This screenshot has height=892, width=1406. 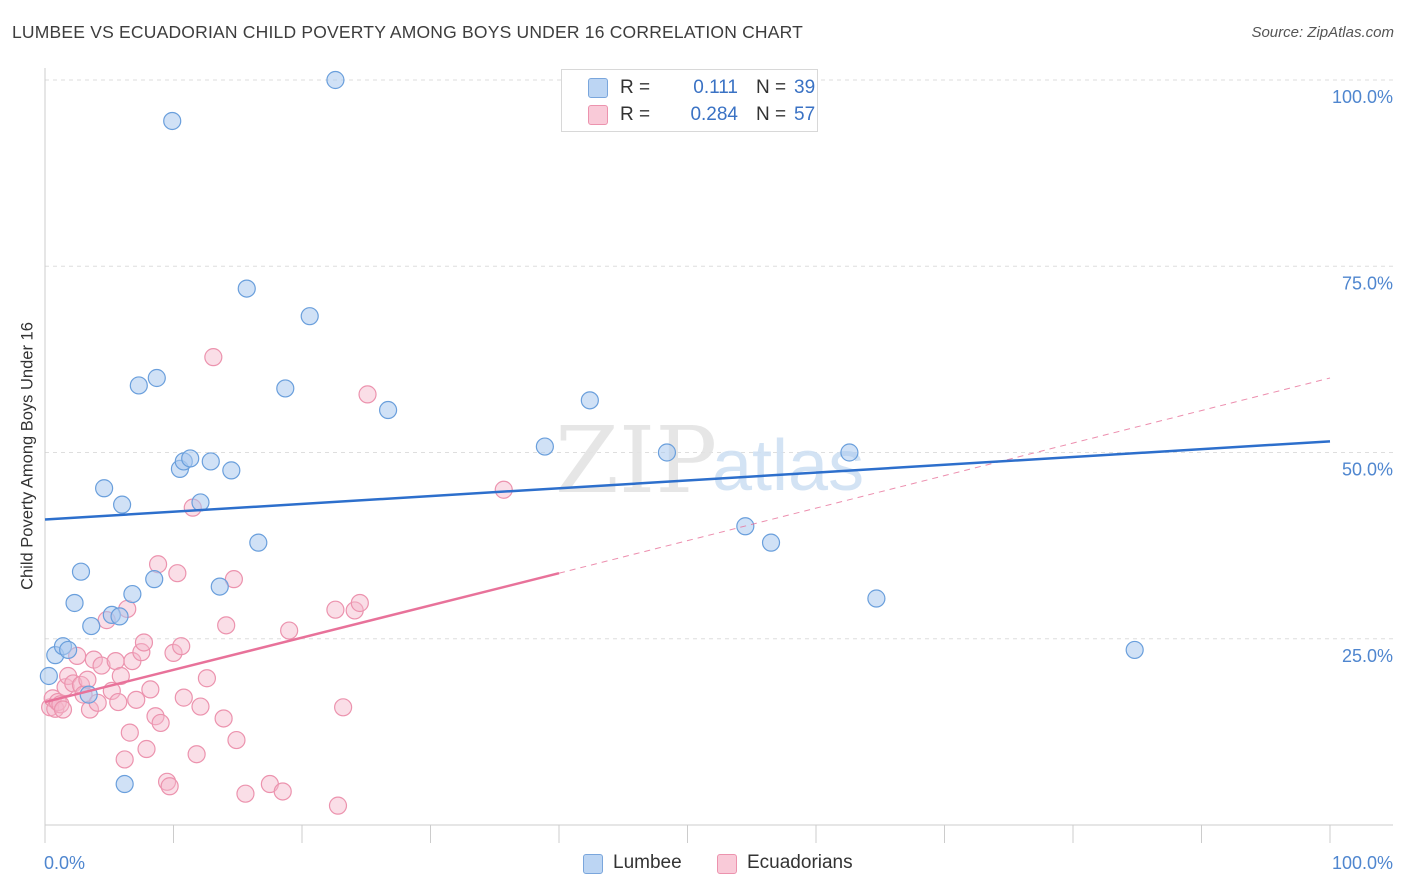 I want to click on watermark: ZIP atlas, so click(x=709, y=460).